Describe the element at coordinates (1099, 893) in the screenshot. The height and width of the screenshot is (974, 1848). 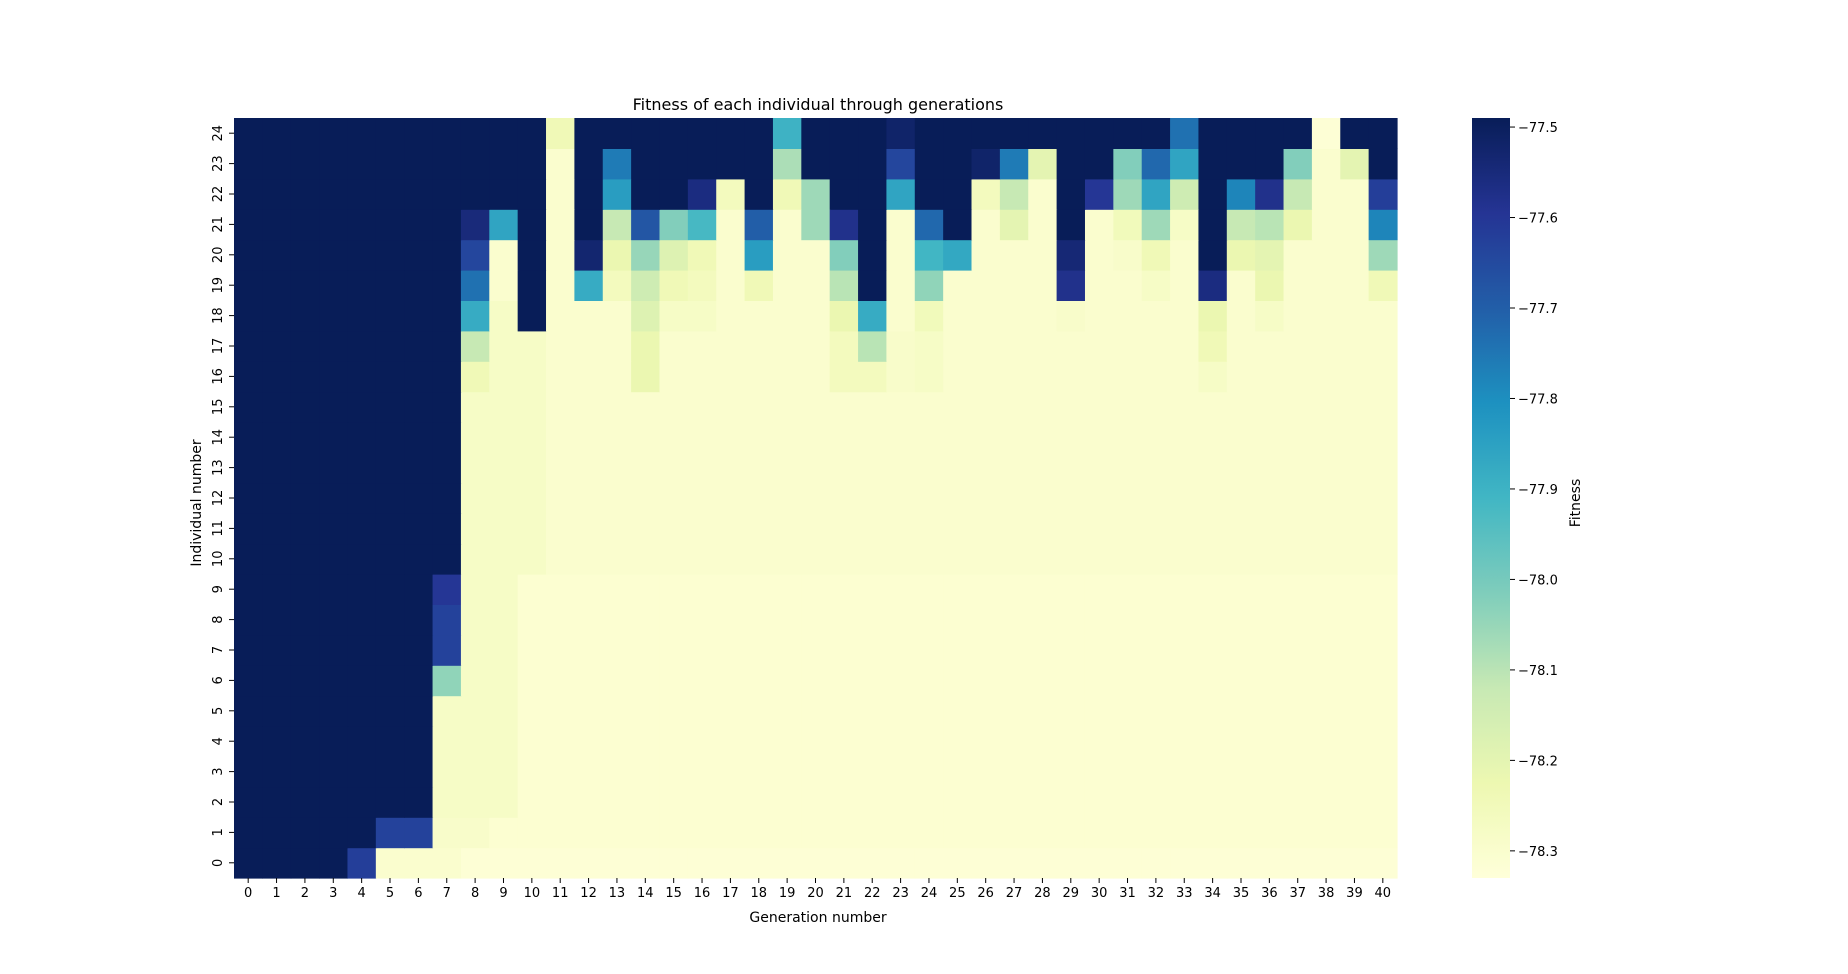
I see `x-tick-label: 30` at that location.